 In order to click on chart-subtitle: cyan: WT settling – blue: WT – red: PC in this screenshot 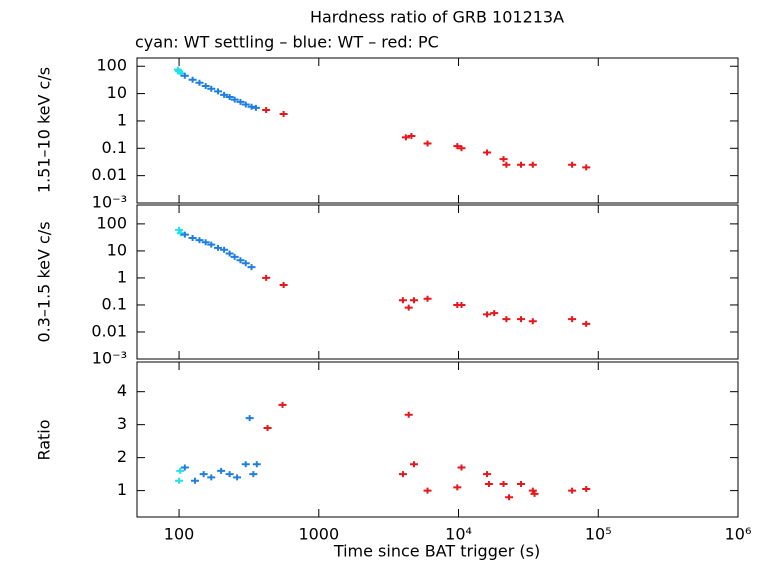, I will do `click(287, 42)`.